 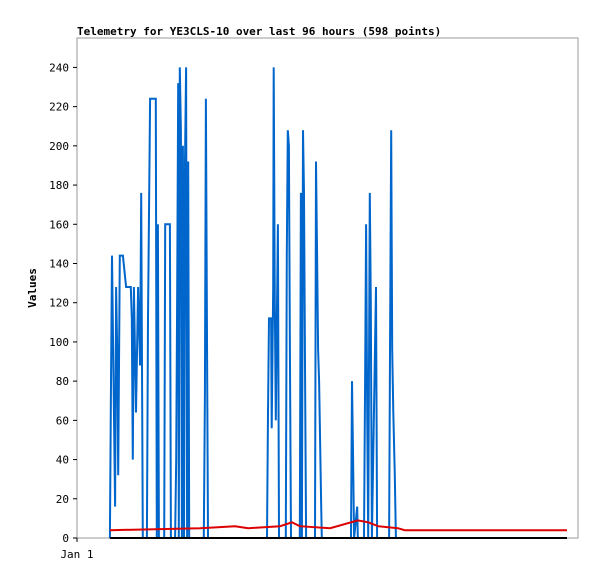 I want to click on y-tick-label: 120, so click(x=59, y=303).